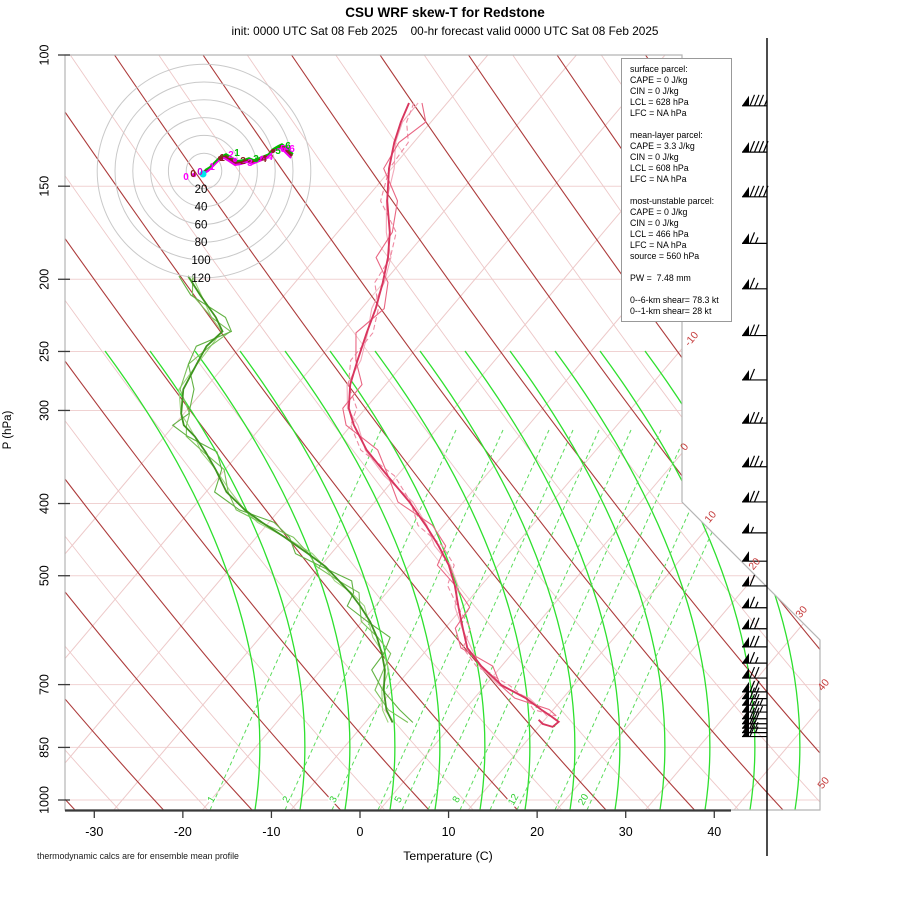  I want to click on storm-motion-dot, so click(203, 174).